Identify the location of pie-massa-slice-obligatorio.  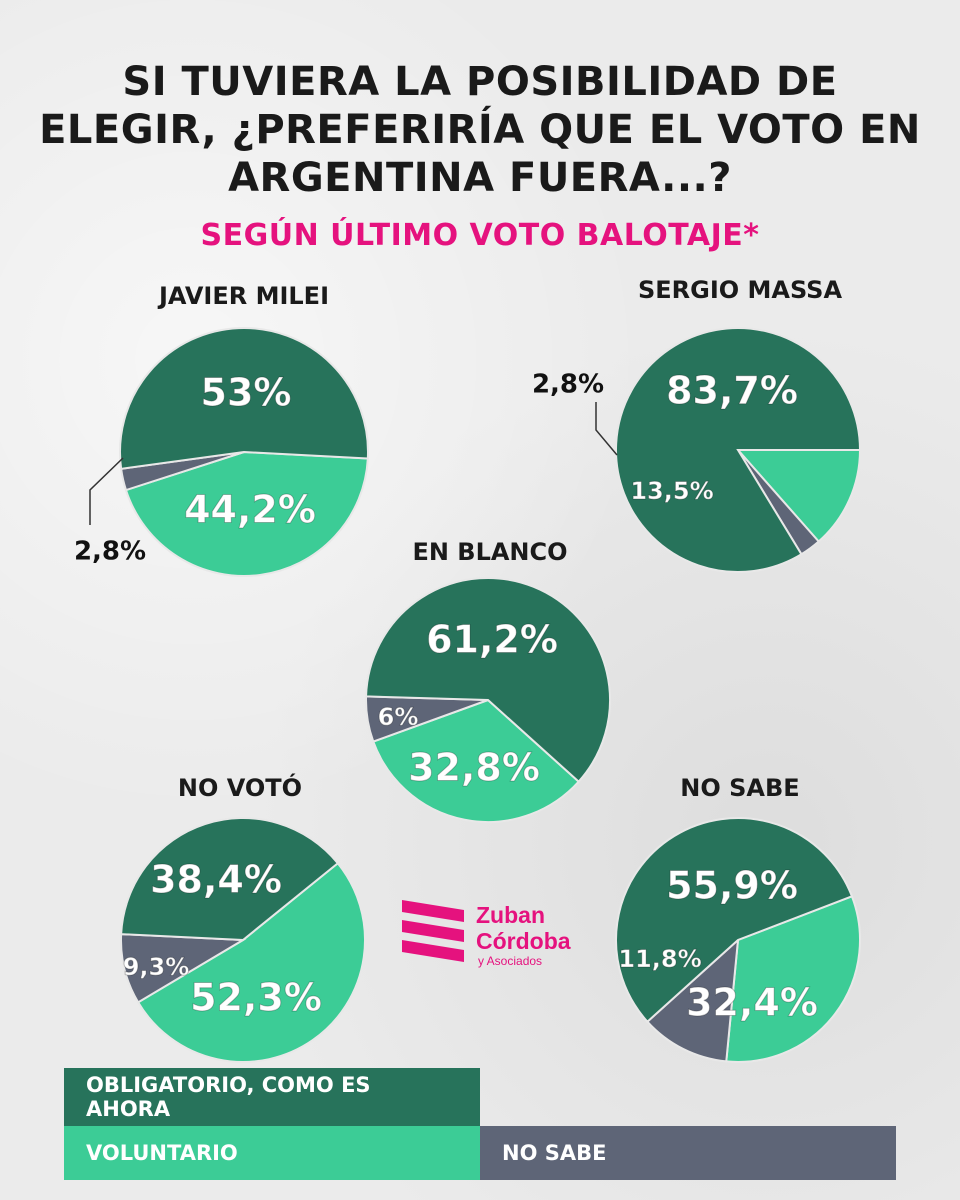
(738, 450).